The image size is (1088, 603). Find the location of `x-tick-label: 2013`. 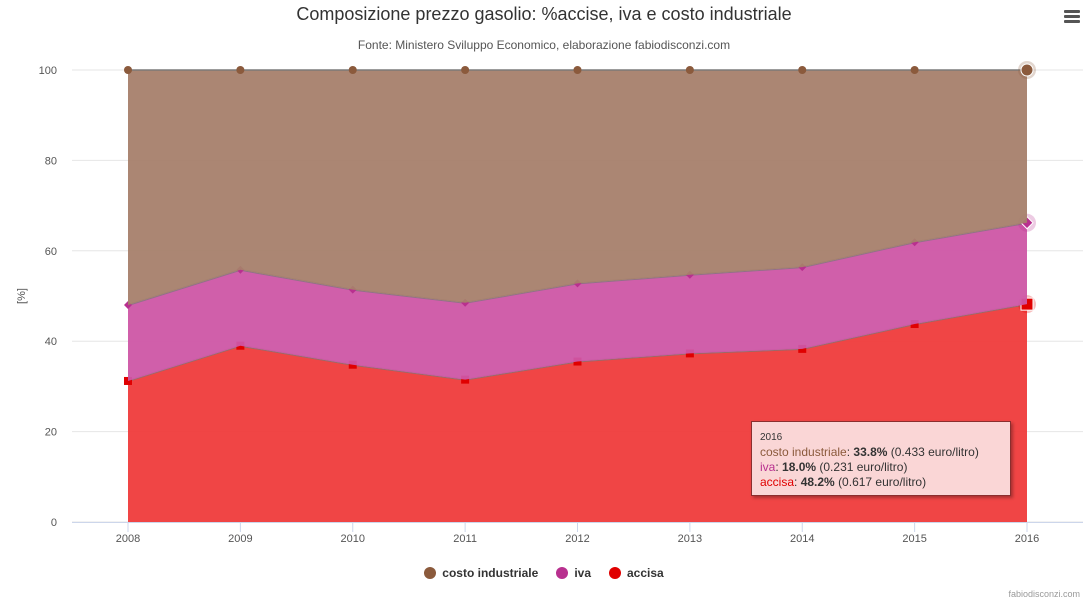

x-tick-label: 2013 is located at coordinates (690, 539).